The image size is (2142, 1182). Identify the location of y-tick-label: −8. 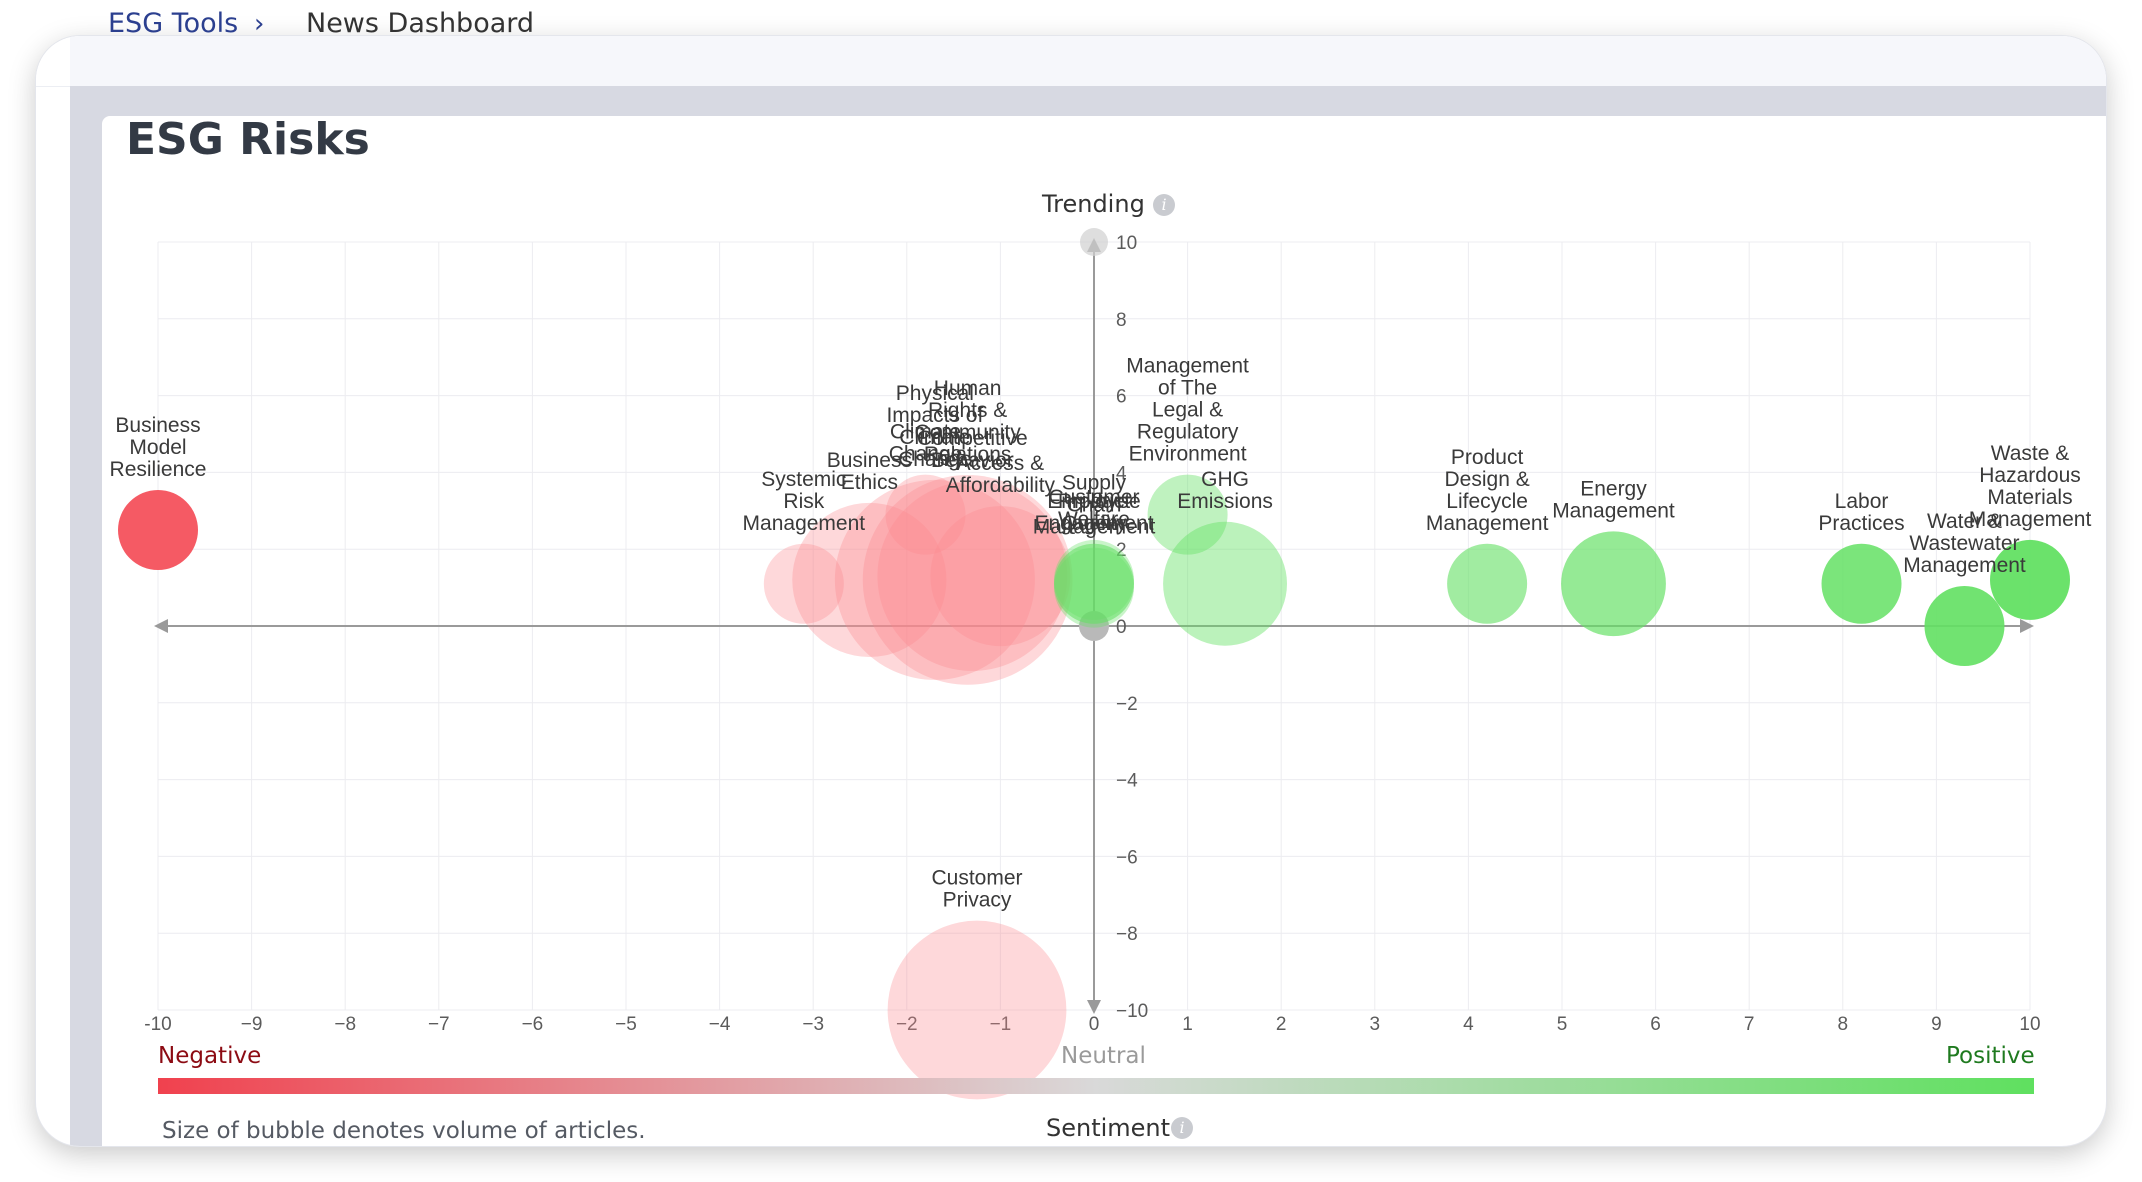
(1127, 934).